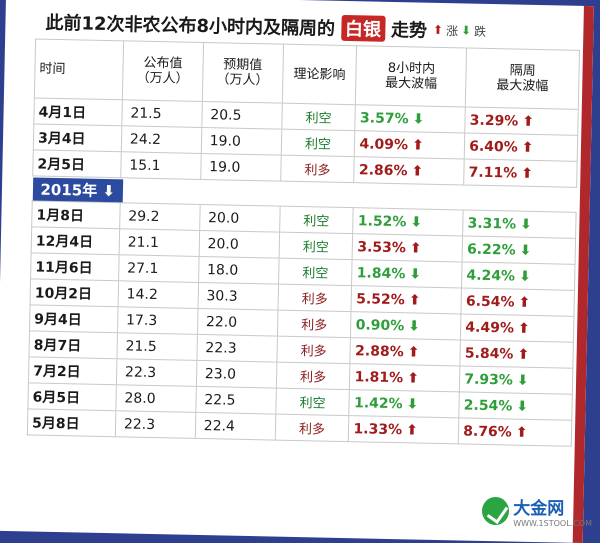 This screenshot has width=600, height=543. What do you see at coordinates (79, 69) in the screenshot?
I see `header-date: 时间` at bounding box center [79, 69].